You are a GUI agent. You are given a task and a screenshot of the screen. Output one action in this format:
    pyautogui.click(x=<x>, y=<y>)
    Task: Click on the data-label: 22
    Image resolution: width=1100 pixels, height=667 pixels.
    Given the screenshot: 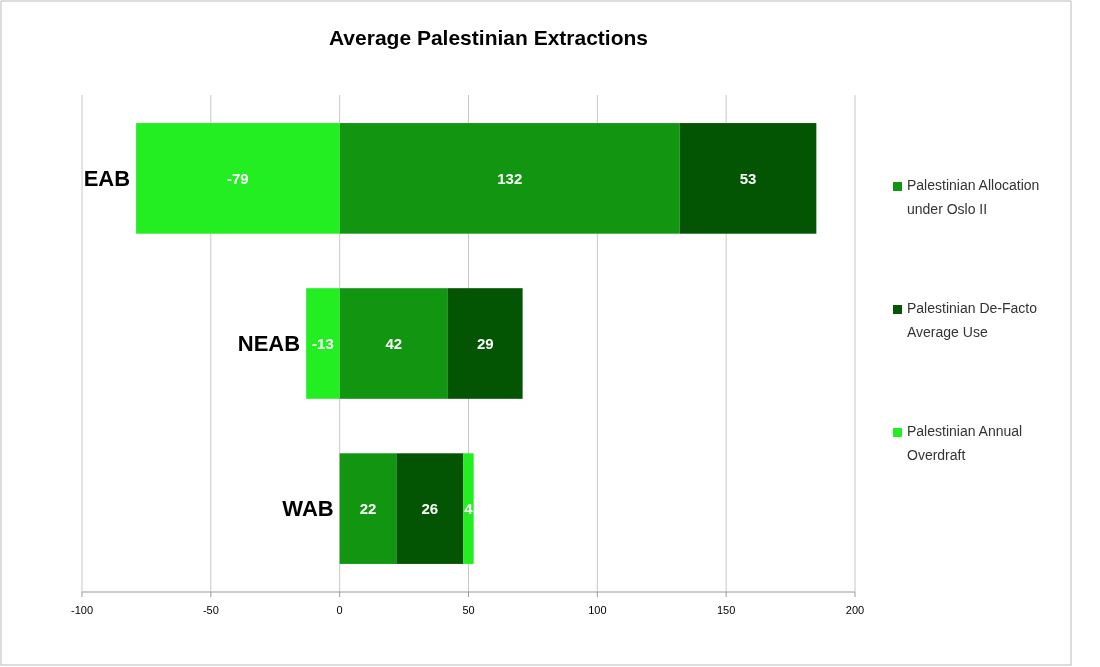 What is the action you would take?
    pyautogui.click(x=368, y=508)
    